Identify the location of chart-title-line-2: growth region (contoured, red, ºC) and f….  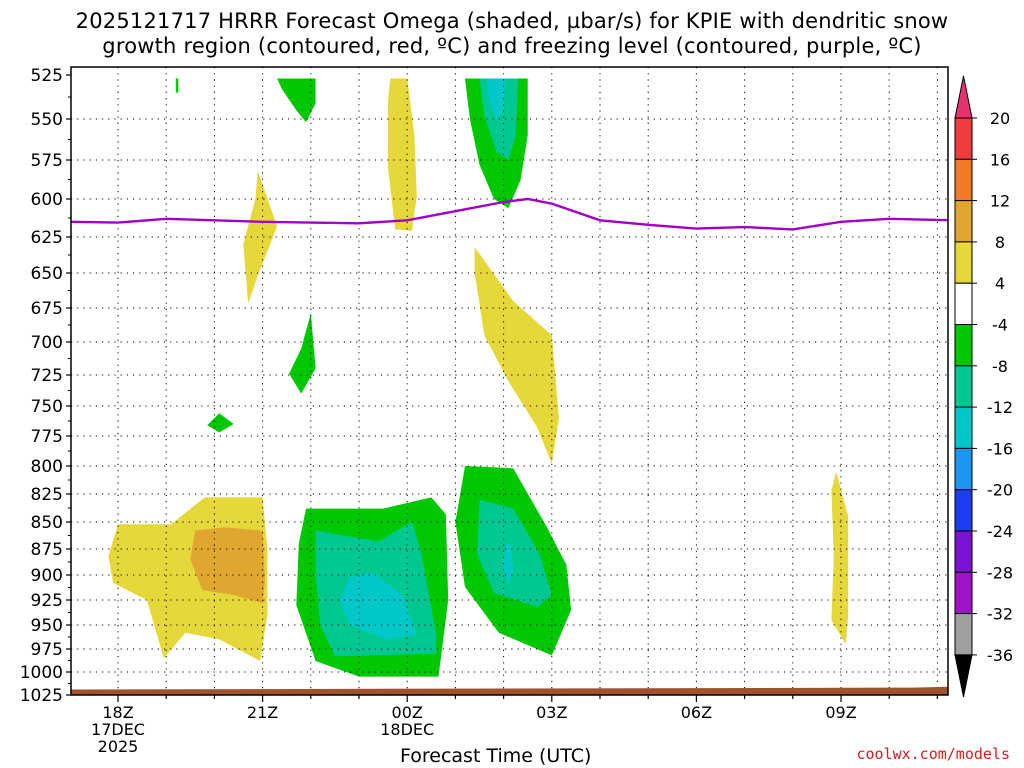
(512, 46).